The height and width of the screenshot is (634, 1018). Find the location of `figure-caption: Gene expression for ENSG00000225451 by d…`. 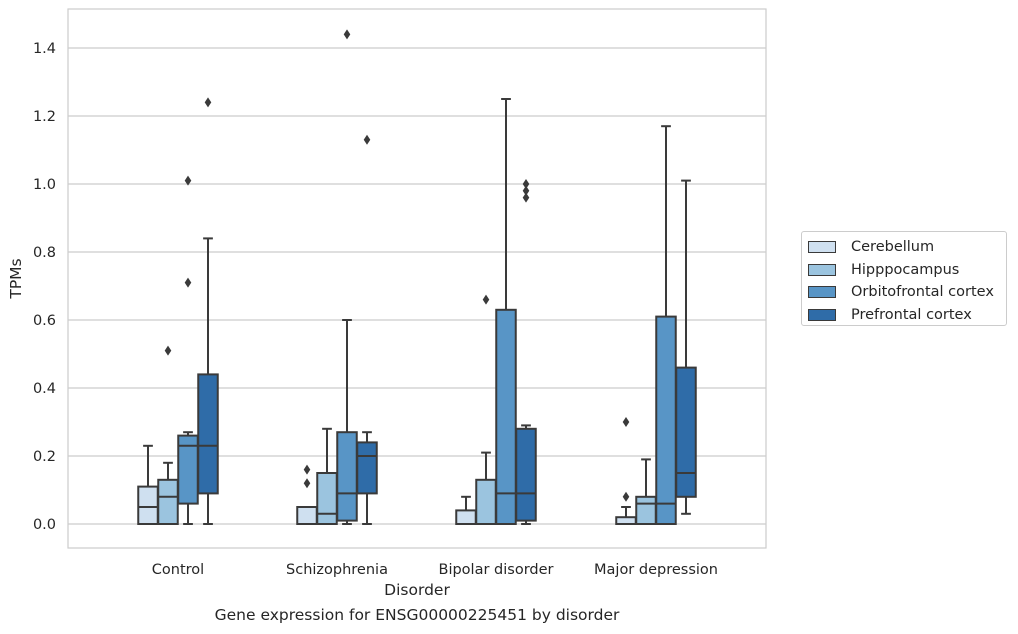

figure-caption: Gene expression for ENSG00000225451 by d… is located at coordinates (417, 615).